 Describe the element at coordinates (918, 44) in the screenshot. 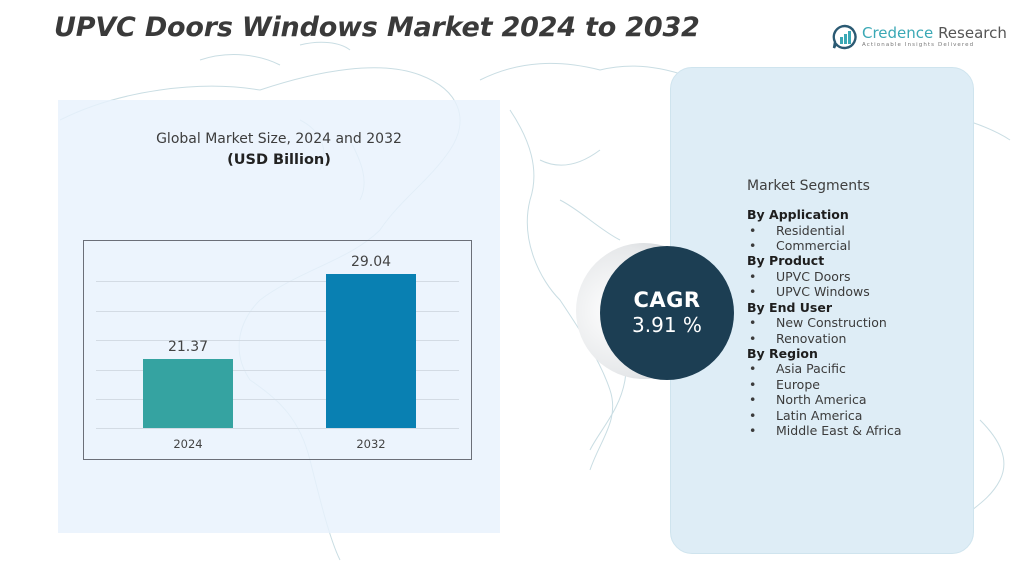

I see `logo-tagline: Actionable Insights Delivered` at that location.